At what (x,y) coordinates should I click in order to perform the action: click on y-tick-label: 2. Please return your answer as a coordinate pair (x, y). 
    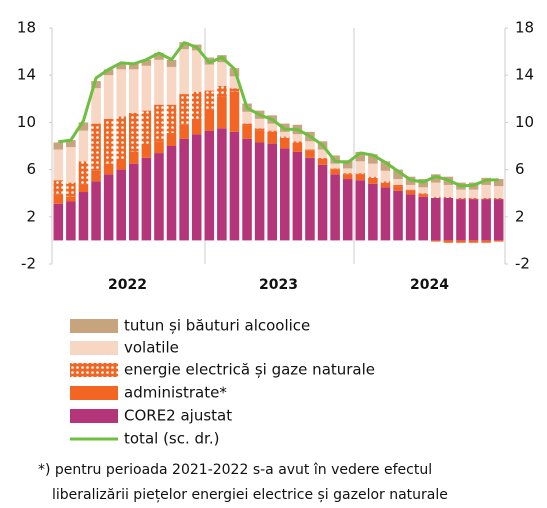
    Looking at the image, I should click on (31, 216).